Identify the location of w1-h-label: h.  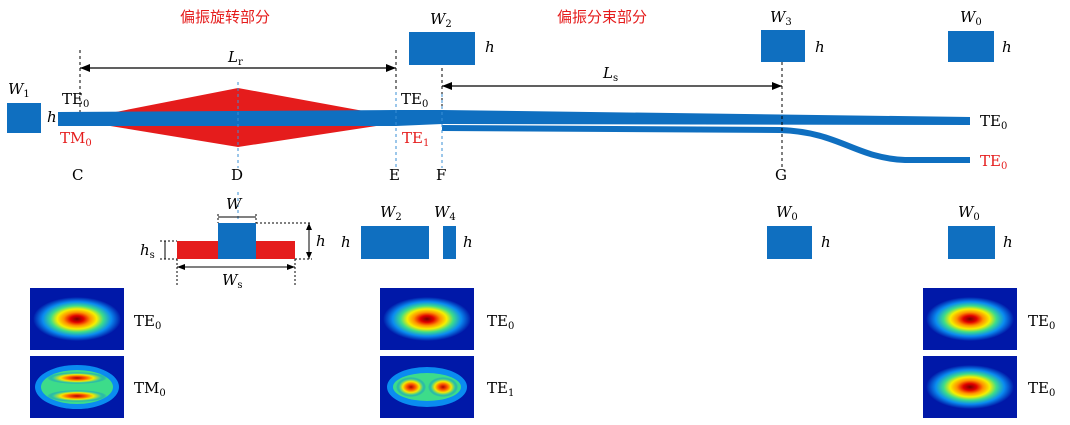
(52, 117).